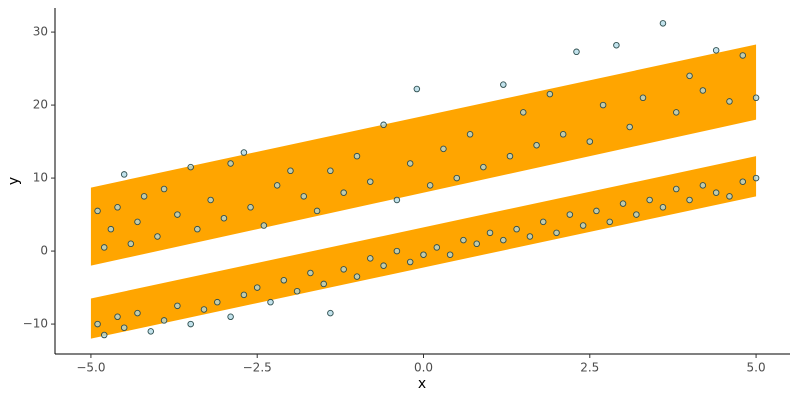 Image resolution: width=800 pixels, height=400 pixels. What do you see at coordinates (44, 251) in the screenshot?
I see `y-tick-label: 0` at bounding box center [44, 251].